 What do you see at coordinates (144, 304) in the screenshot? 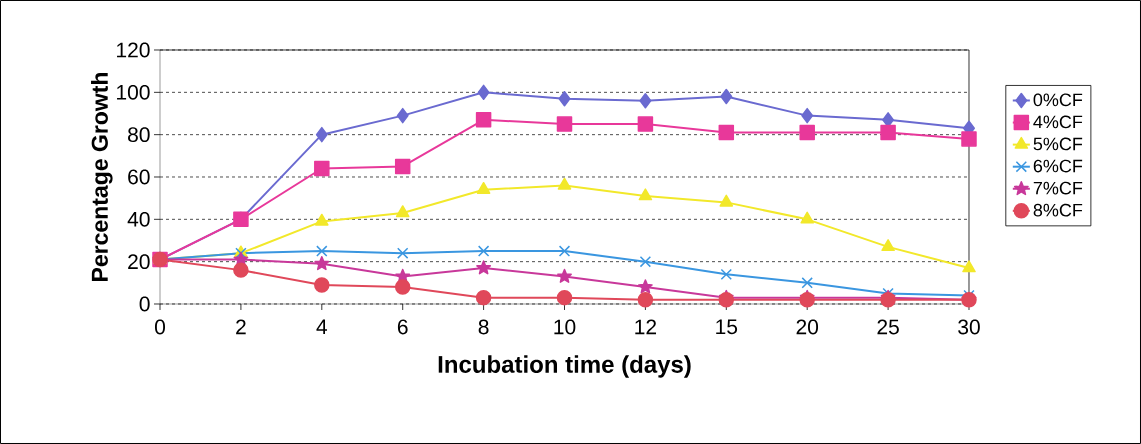
I see `y-tick-label: 0` at bounding box center [144, 304].